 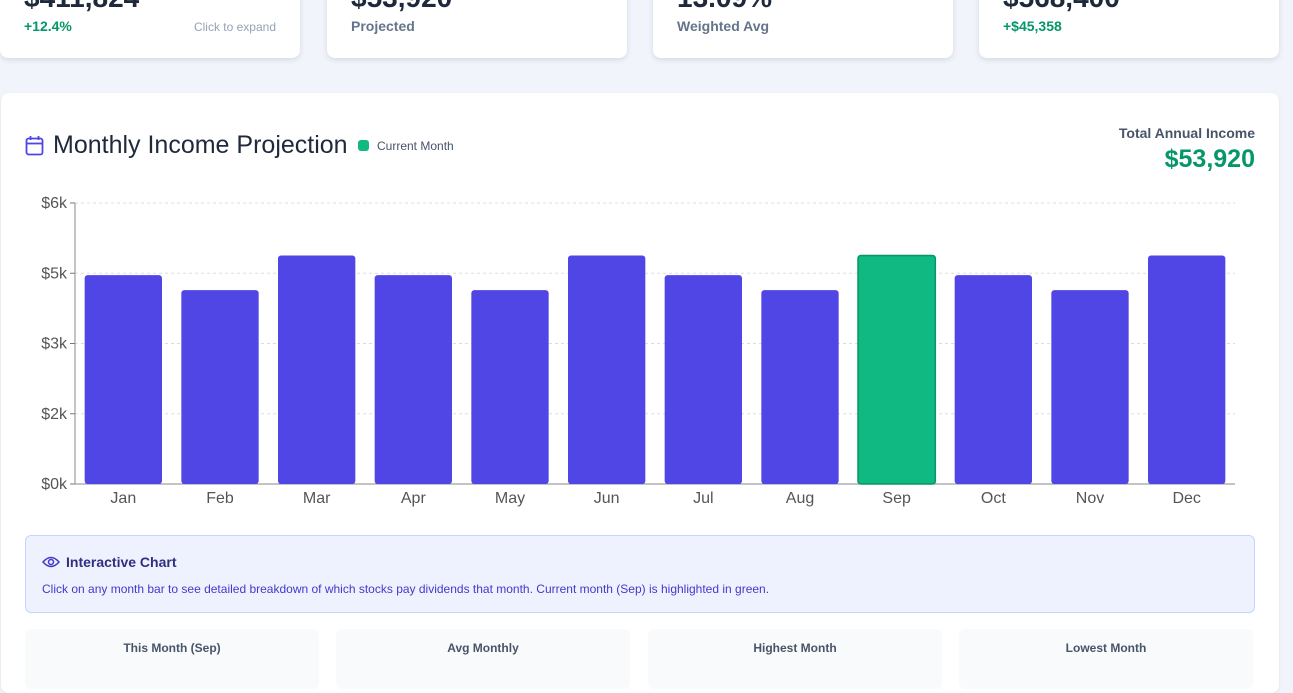 What do you see at coordinates (34, 146) in the screenshot?
I see `calendar-icon` at bounding box center [34, 146].